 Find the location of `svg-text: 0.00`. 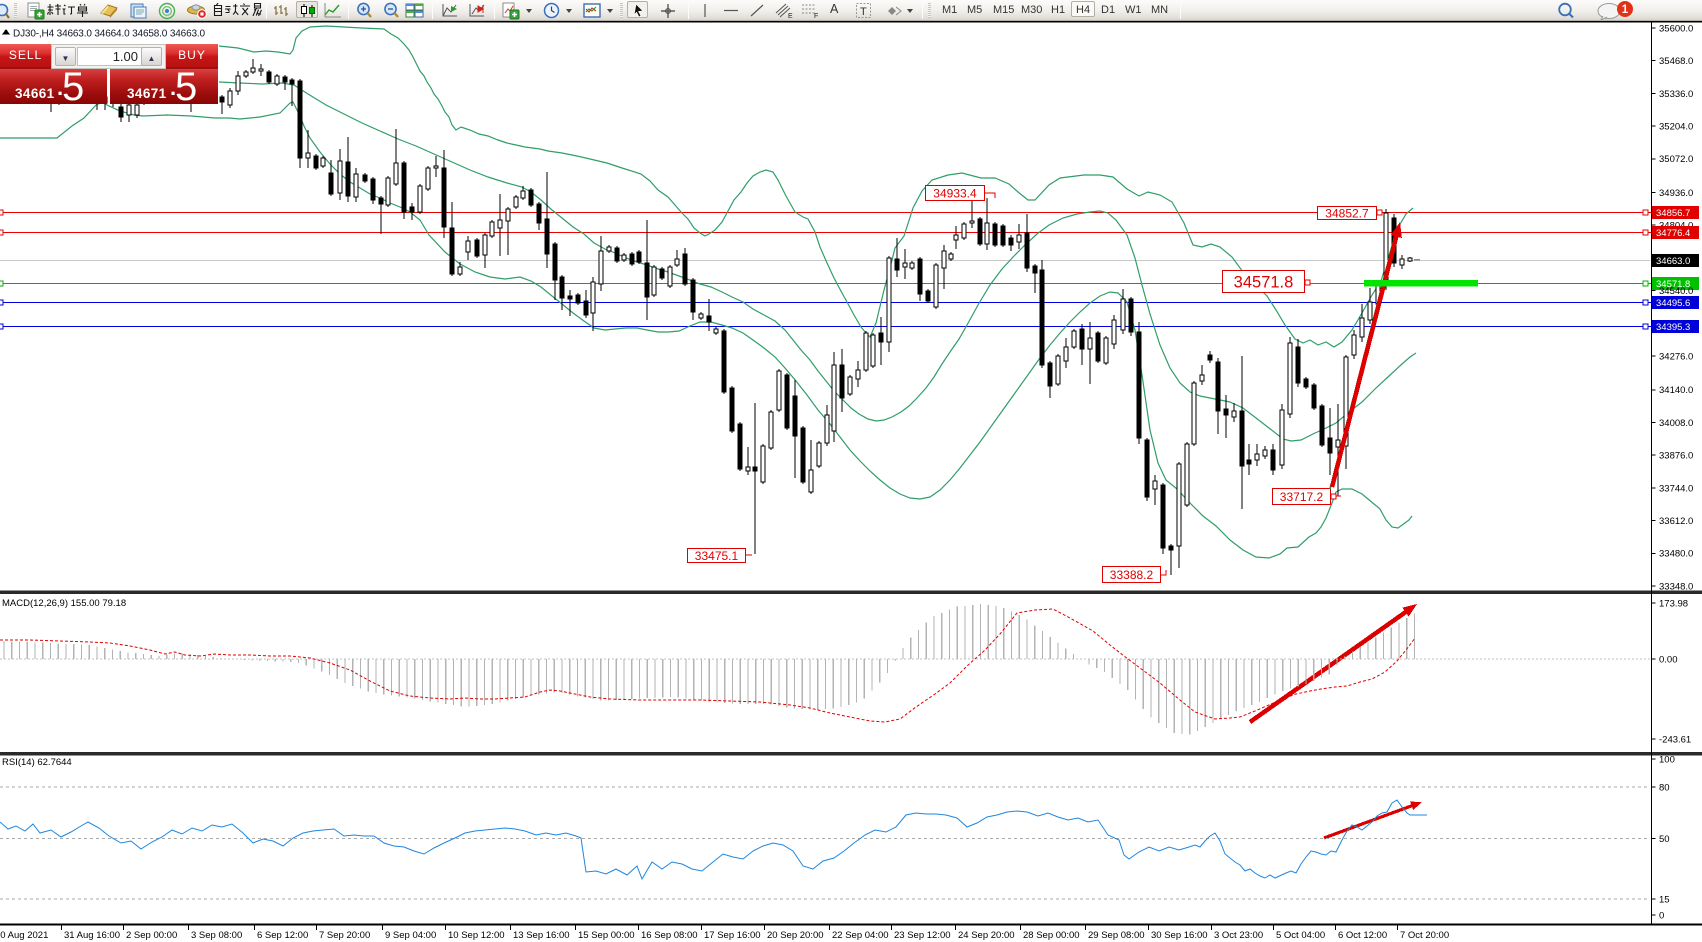

svg-text: 0.00 is located at coordinates (1668, 659).